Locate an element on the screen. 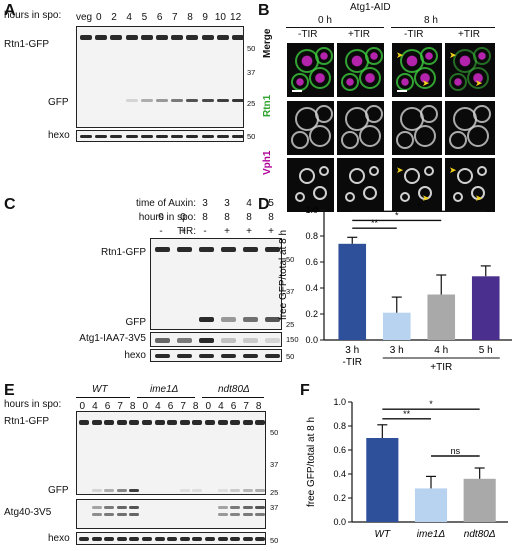 The image size is (520, 551). blot-c-gfp is located at coordinates (216, 284).